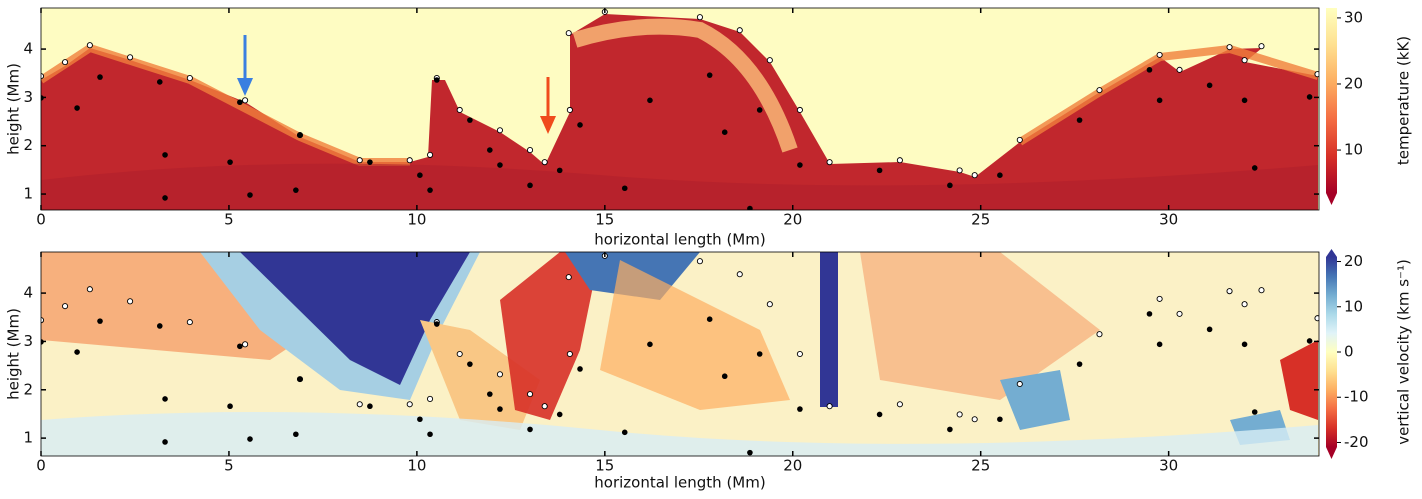 The width and height of the screenshot is (1422, 499). I want to click on x-tick-label: 5, so click(229, 220).